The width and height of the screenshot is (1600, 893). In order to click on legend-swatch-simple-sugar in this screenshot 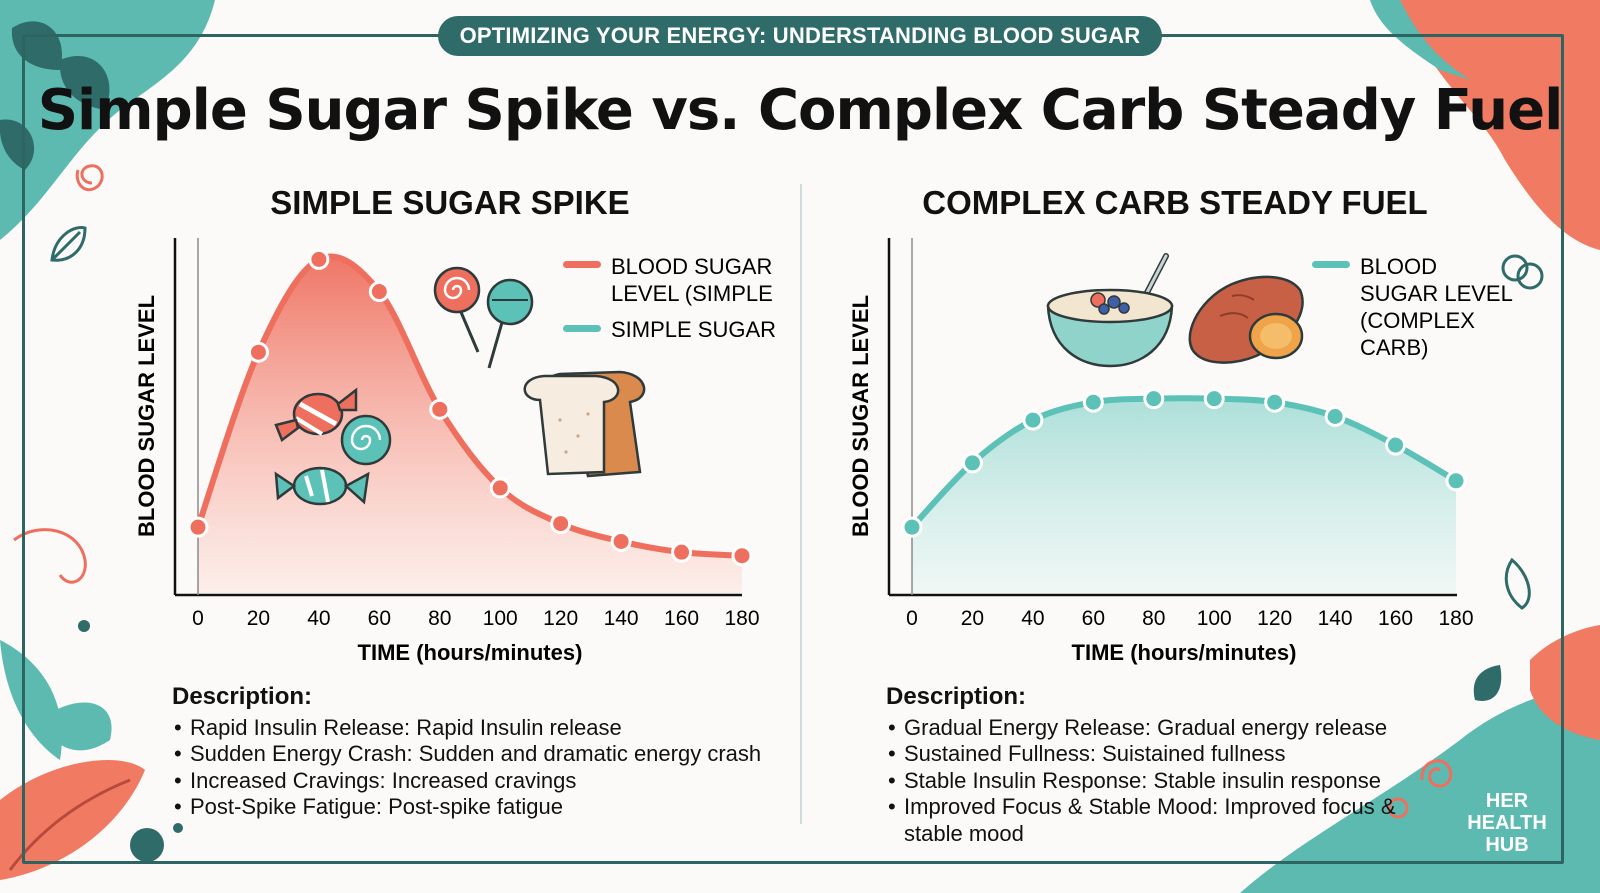, I will do `click(582, 328)`.